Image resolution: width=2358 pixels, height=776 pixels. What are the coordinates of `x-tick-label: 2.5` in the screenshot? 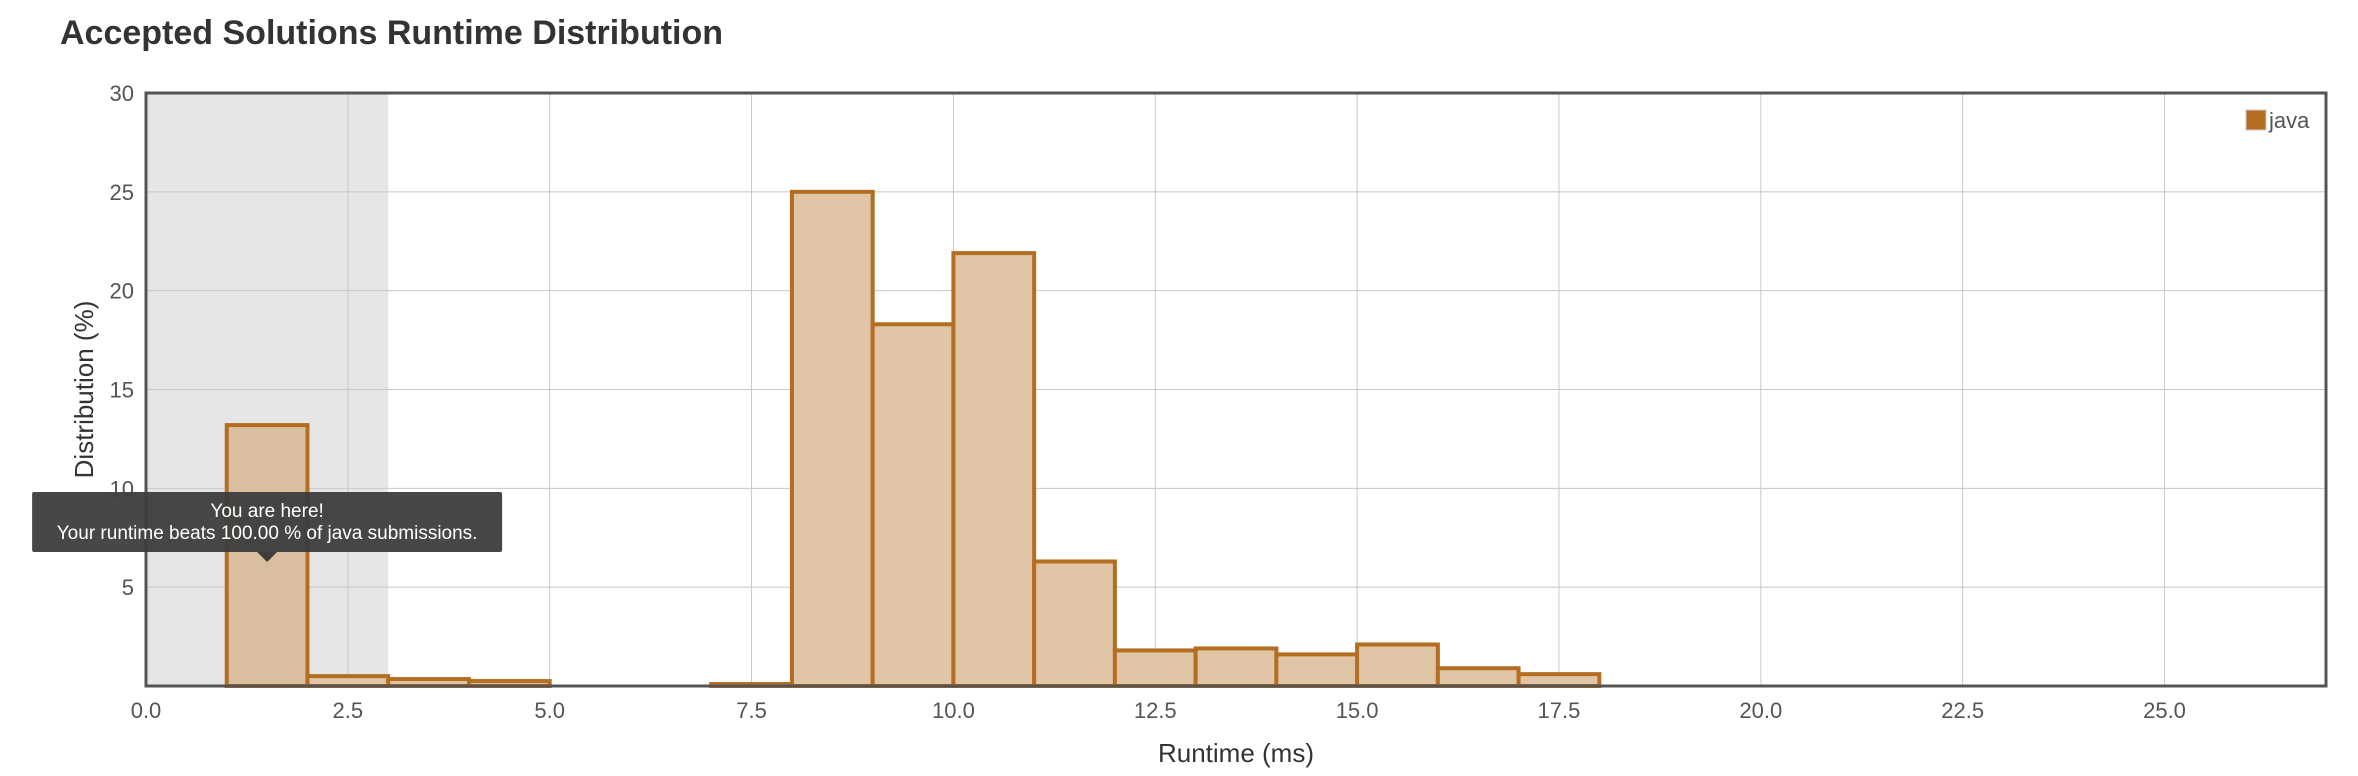 It's located at (348, 710).